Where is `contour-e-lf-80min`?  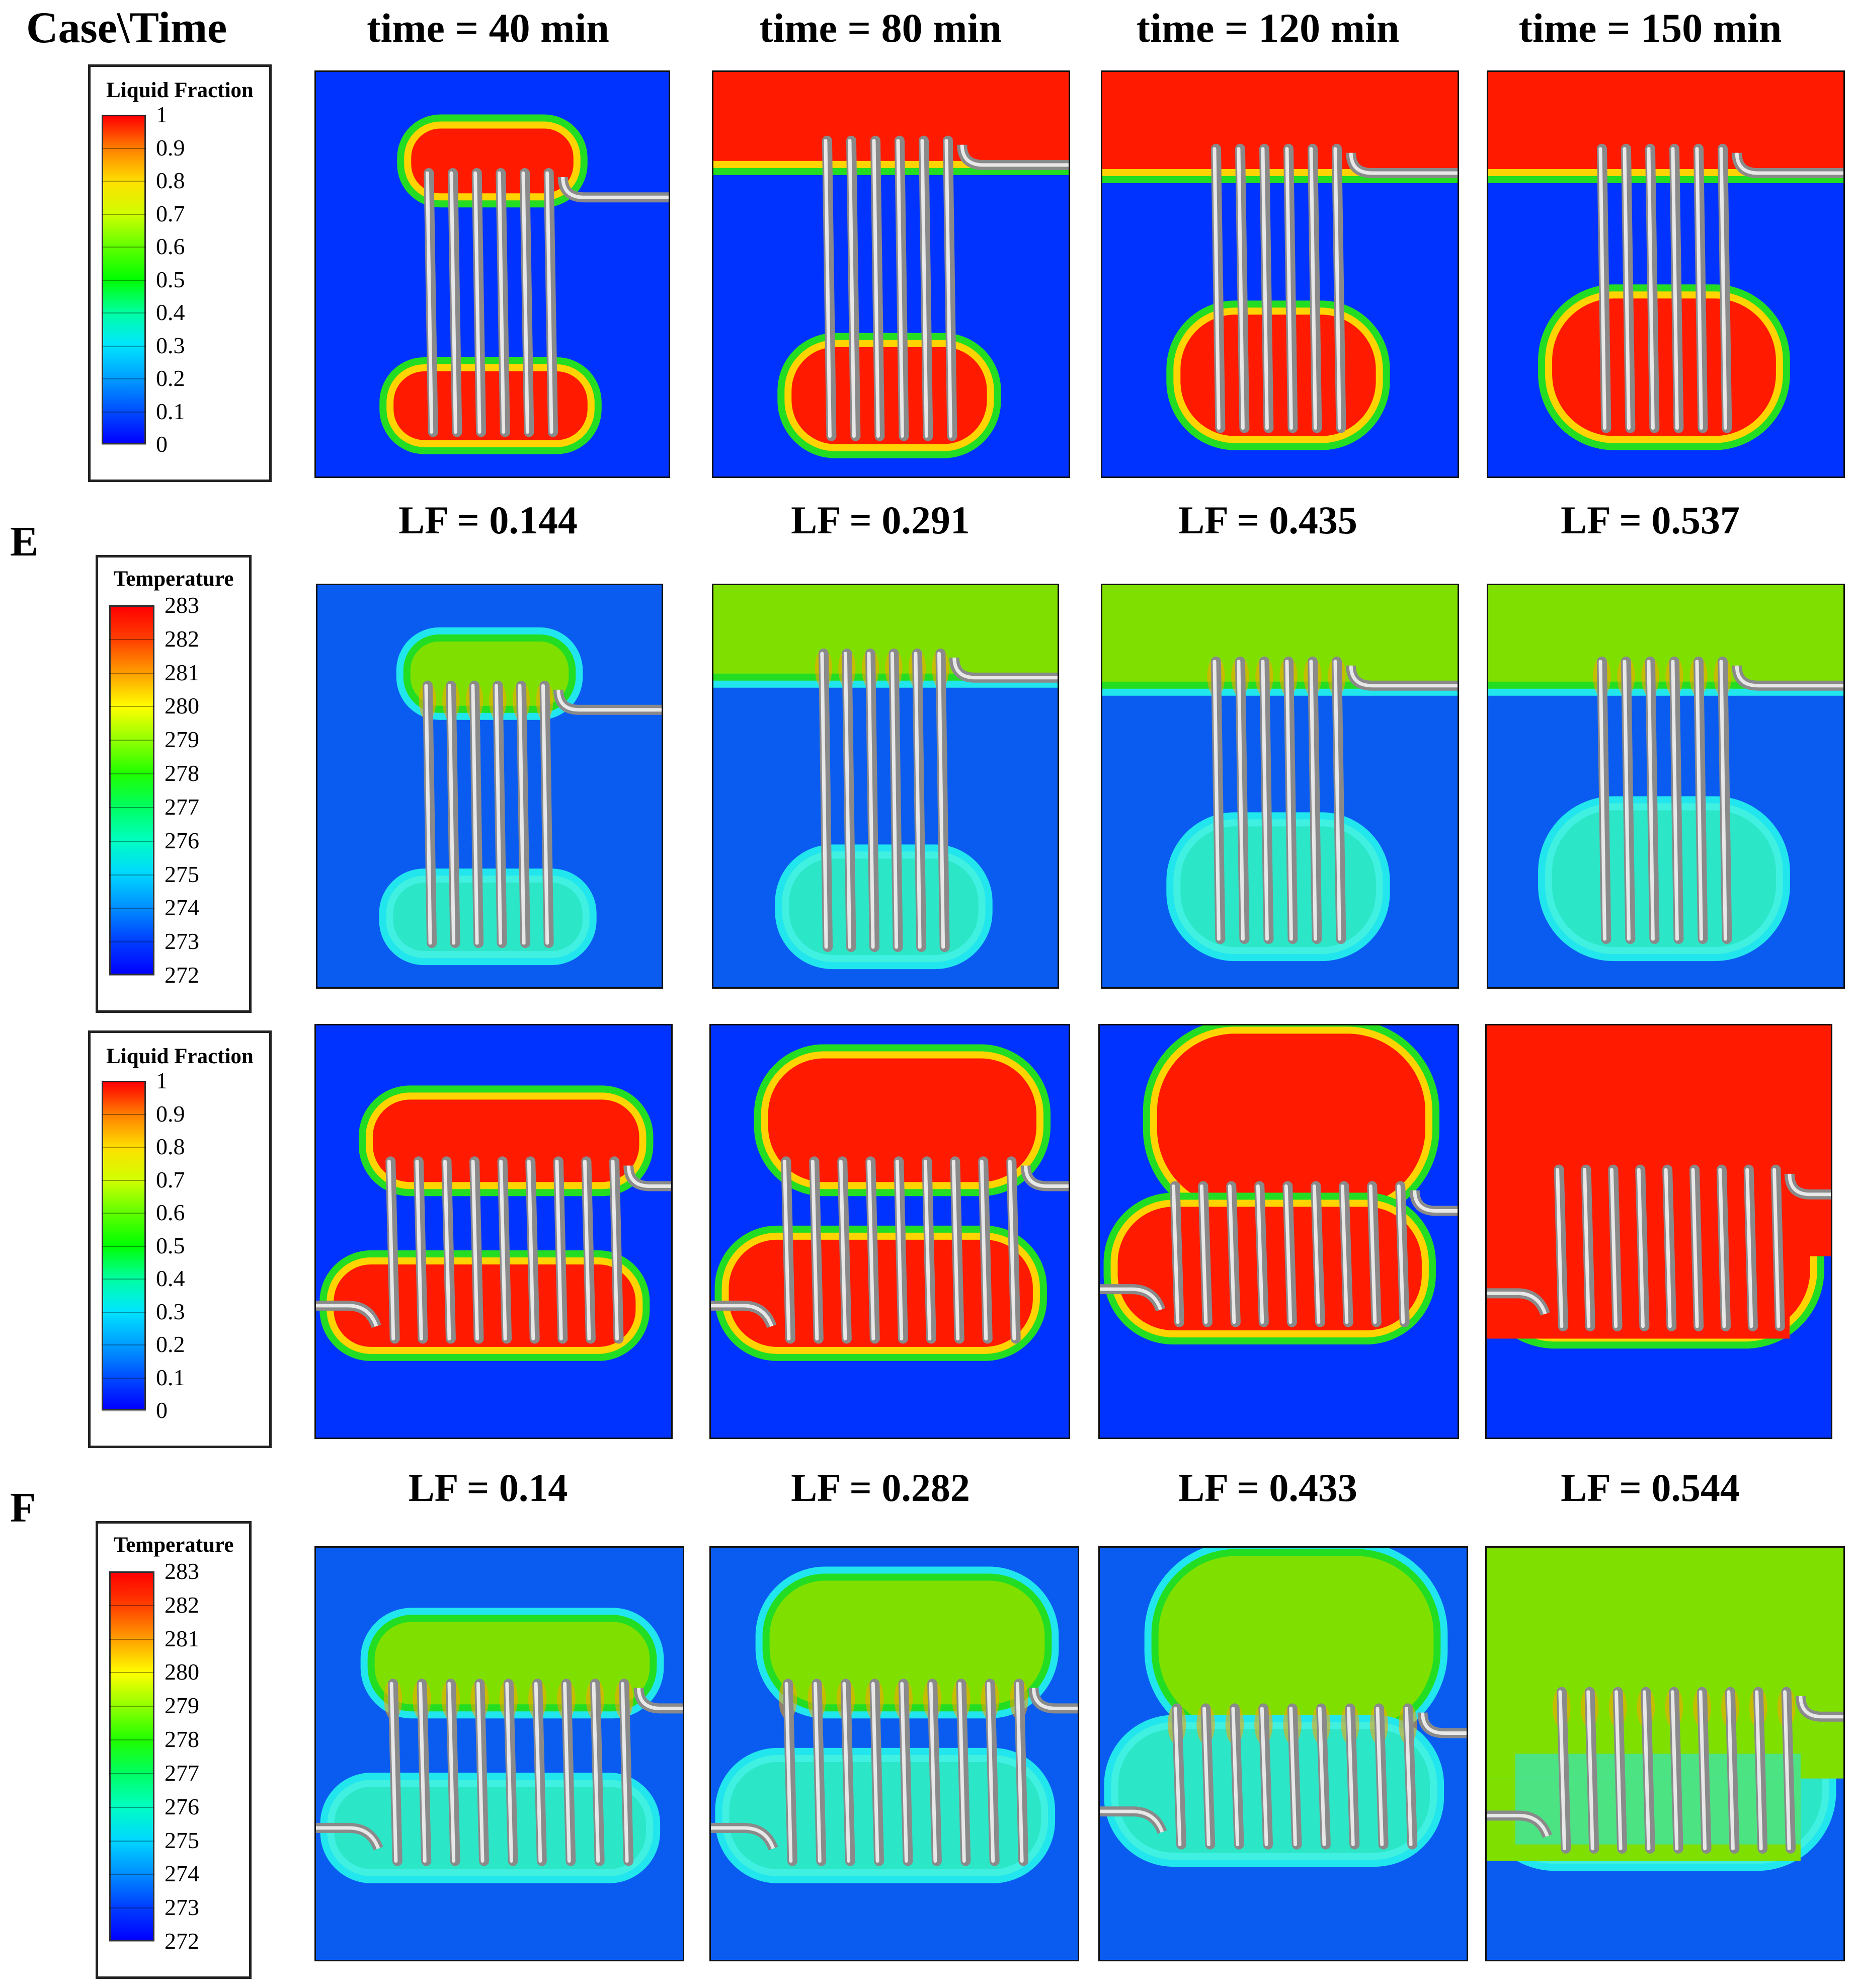
contour-e-lf-80min is located at coordinates (891, 274).